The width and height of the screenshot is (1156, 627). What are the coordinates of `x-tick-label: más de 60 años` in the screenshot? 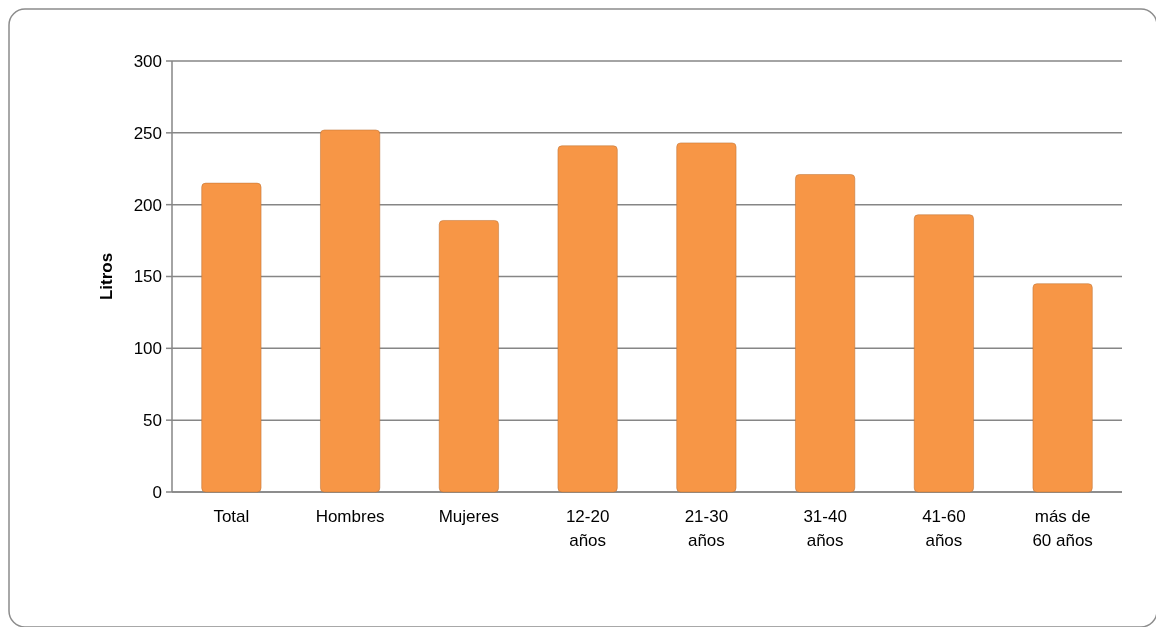 It's located at (1062, 528).